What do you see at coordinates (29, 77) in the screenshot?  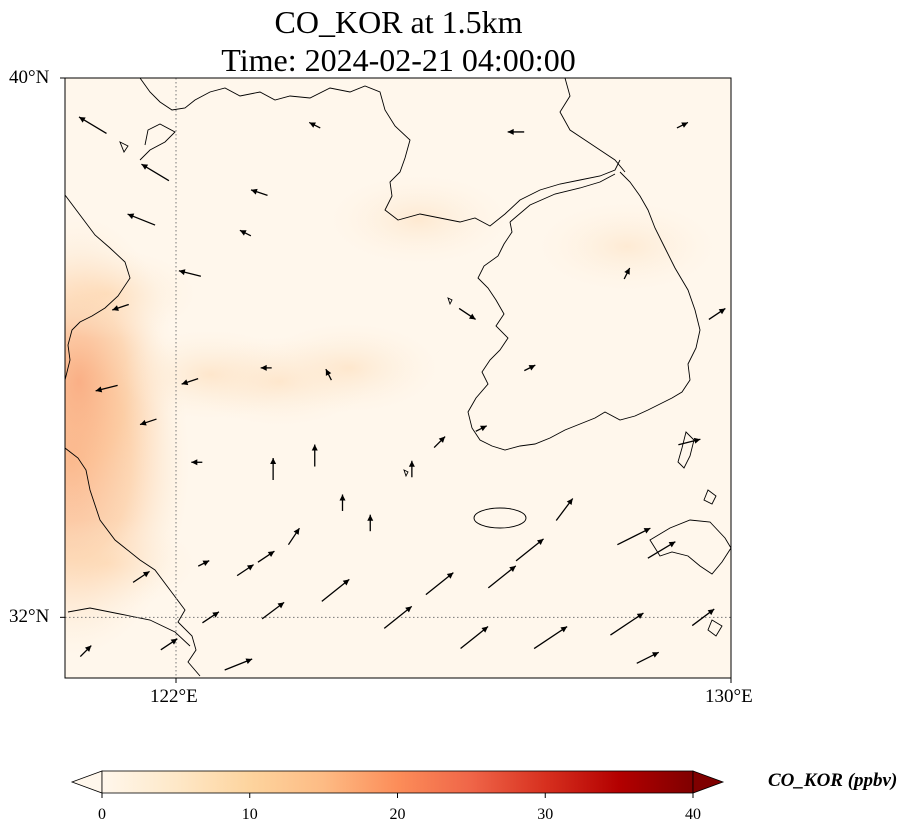 I see `lat-tick-label-40n: 40°N` at bounding box center [29, 77].